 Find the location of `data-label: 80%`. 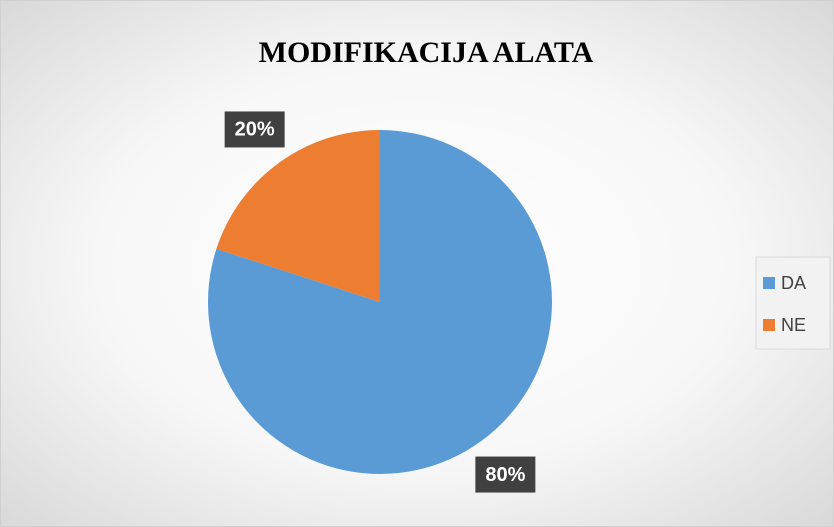

data-label: 80% is located at coordinates (505, 475).